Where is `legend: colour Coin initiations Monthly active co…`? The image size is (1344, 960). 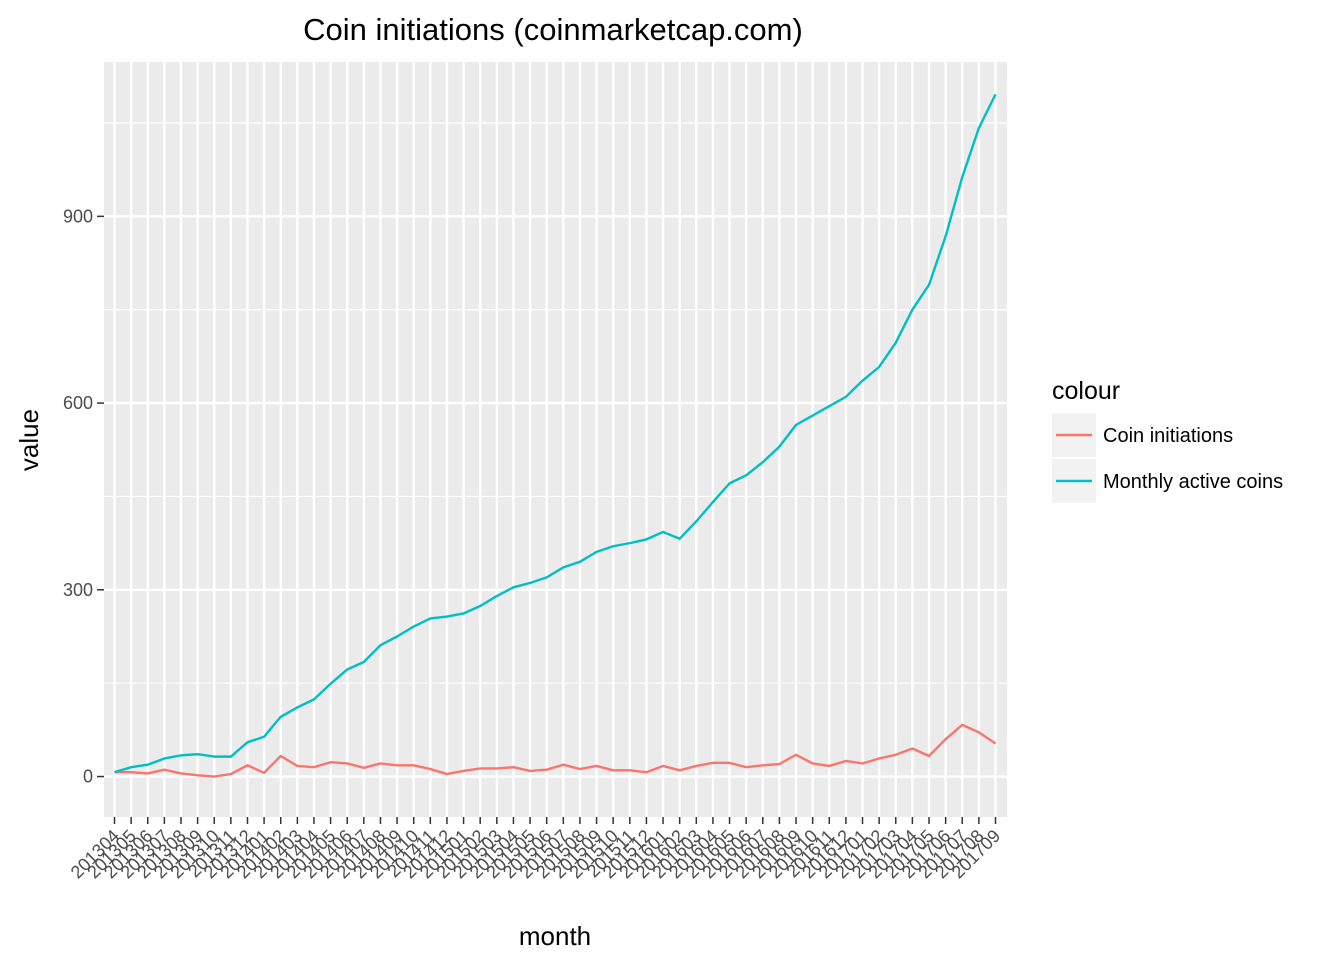
legend: colour Coin initiations Monthly active co… is located at coordinates (1167, 440).